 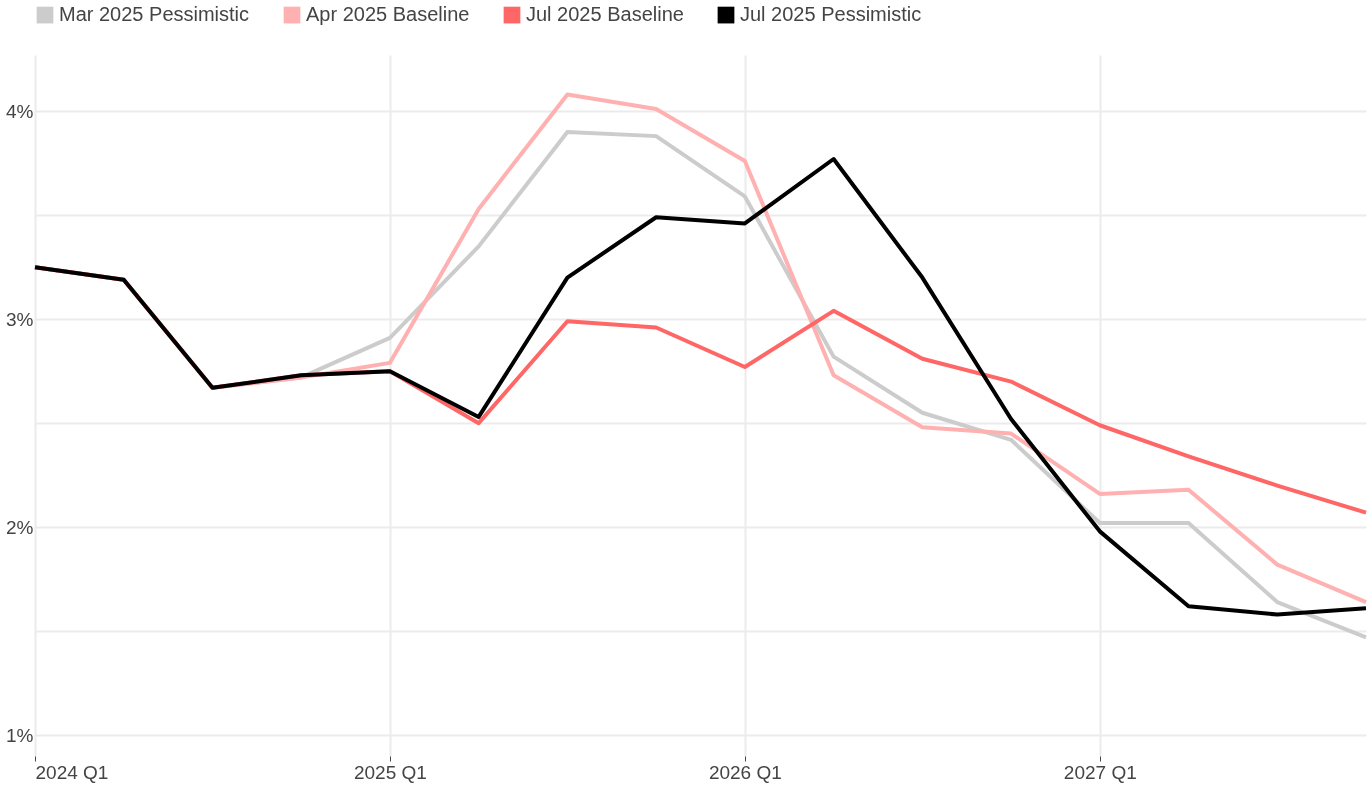 What do you see at coordinates (20, 527) in the screenshot?
I see `y-tick-label: 2%` at bounding box center [20, 527].